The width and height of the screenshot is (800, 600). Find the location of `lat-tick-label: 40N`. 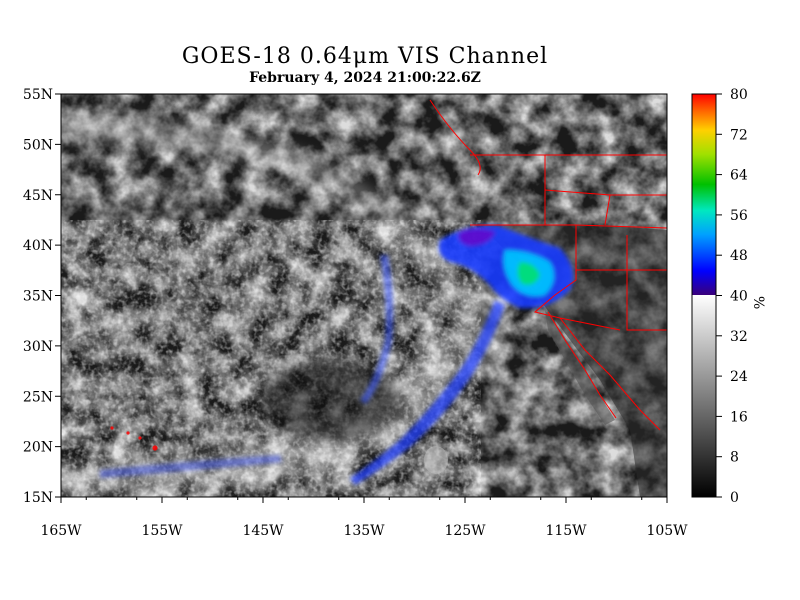

lat-tick-label: 40N is located at coordinates (38, 246).